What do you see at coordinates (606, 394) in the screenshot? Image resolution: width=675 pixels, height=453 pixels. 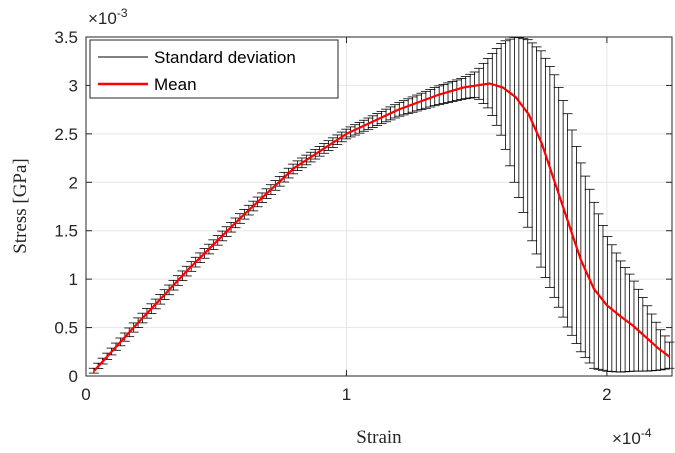 I see `x-tick-label: 2` at bounding box center [606, 394].